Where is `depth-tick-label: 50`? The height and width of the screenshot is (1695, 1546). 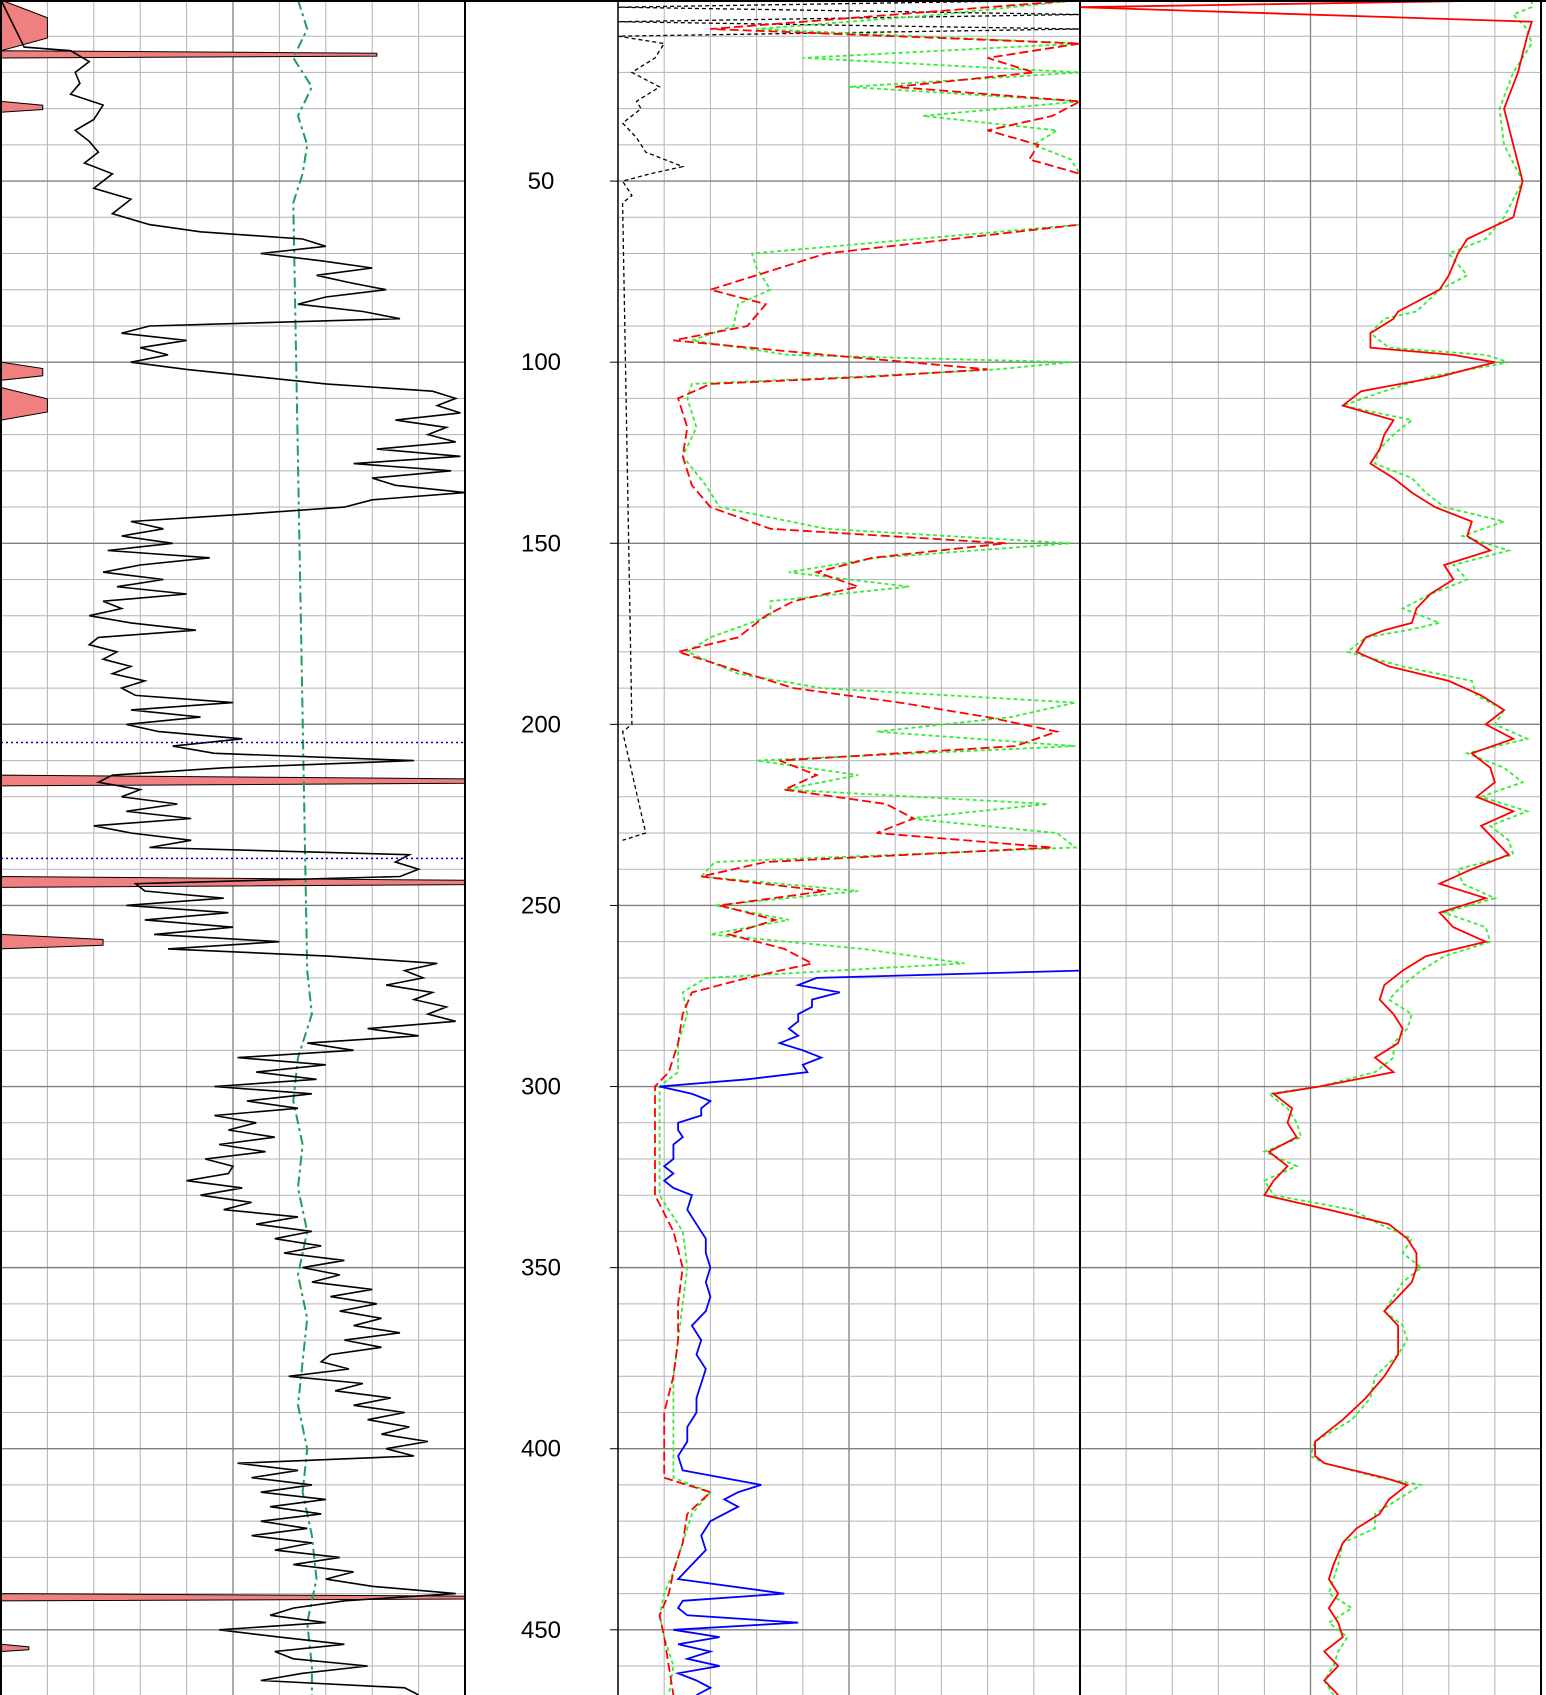
depth-tick-label: 50 is located at coordinates (541, 181).